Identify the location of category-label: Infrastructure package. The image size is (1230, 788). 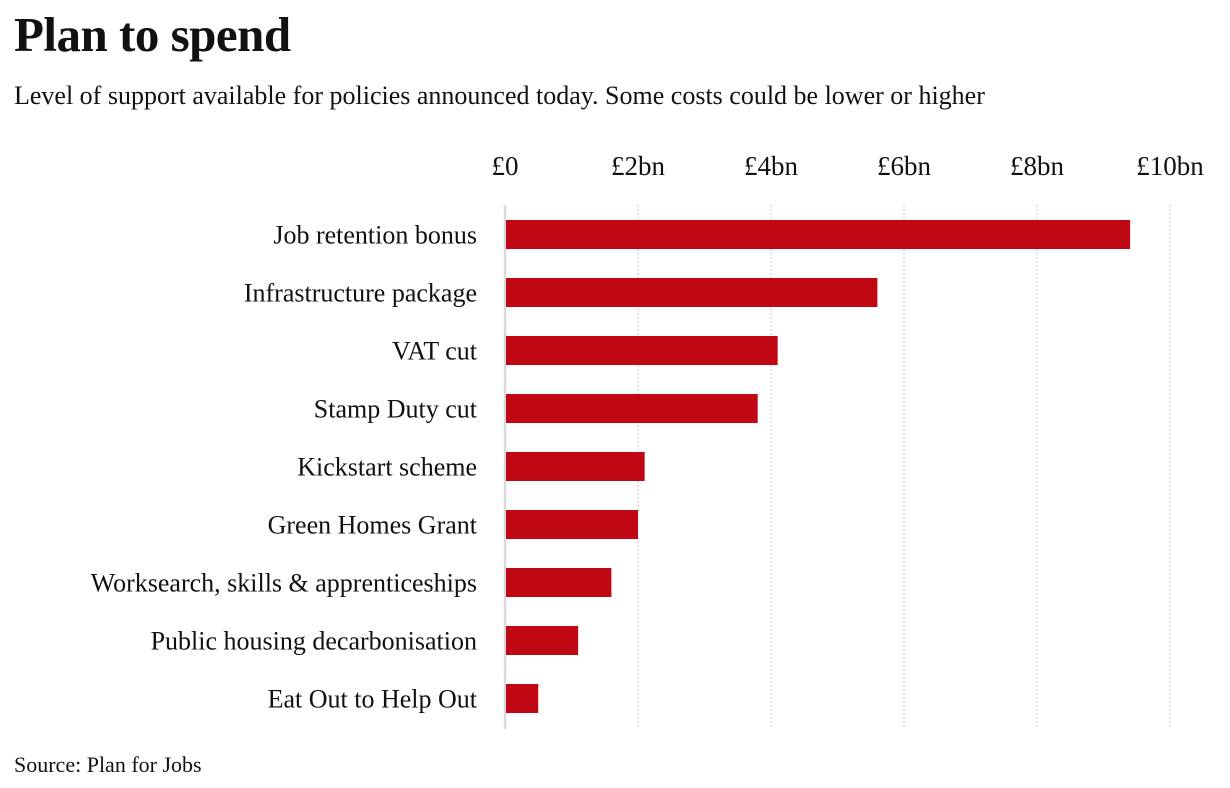
(360, 293).